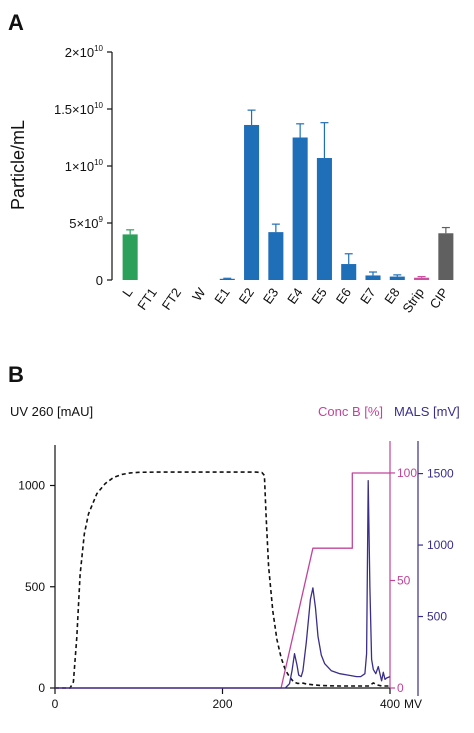 This screenshot has height=733, width=474. What do you see at coordinates (390, 704) in the screenshot?
I see `panel-b-x-tick-label: 400` at bounding box center [390, 704].